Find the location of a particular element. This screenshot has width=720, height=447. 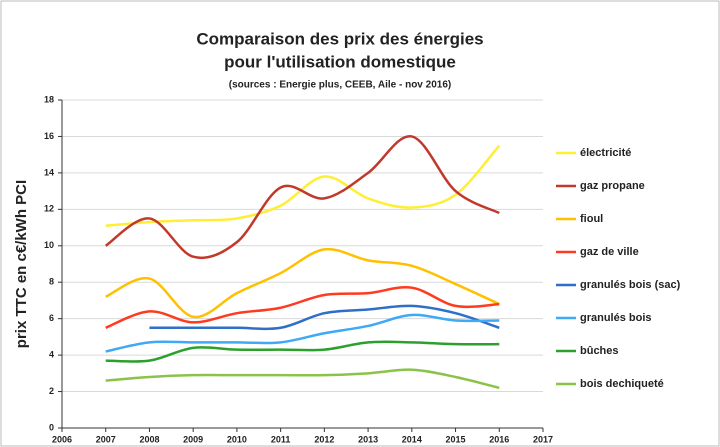

y-tick-label: 6 is located at coordinates (51, 318).